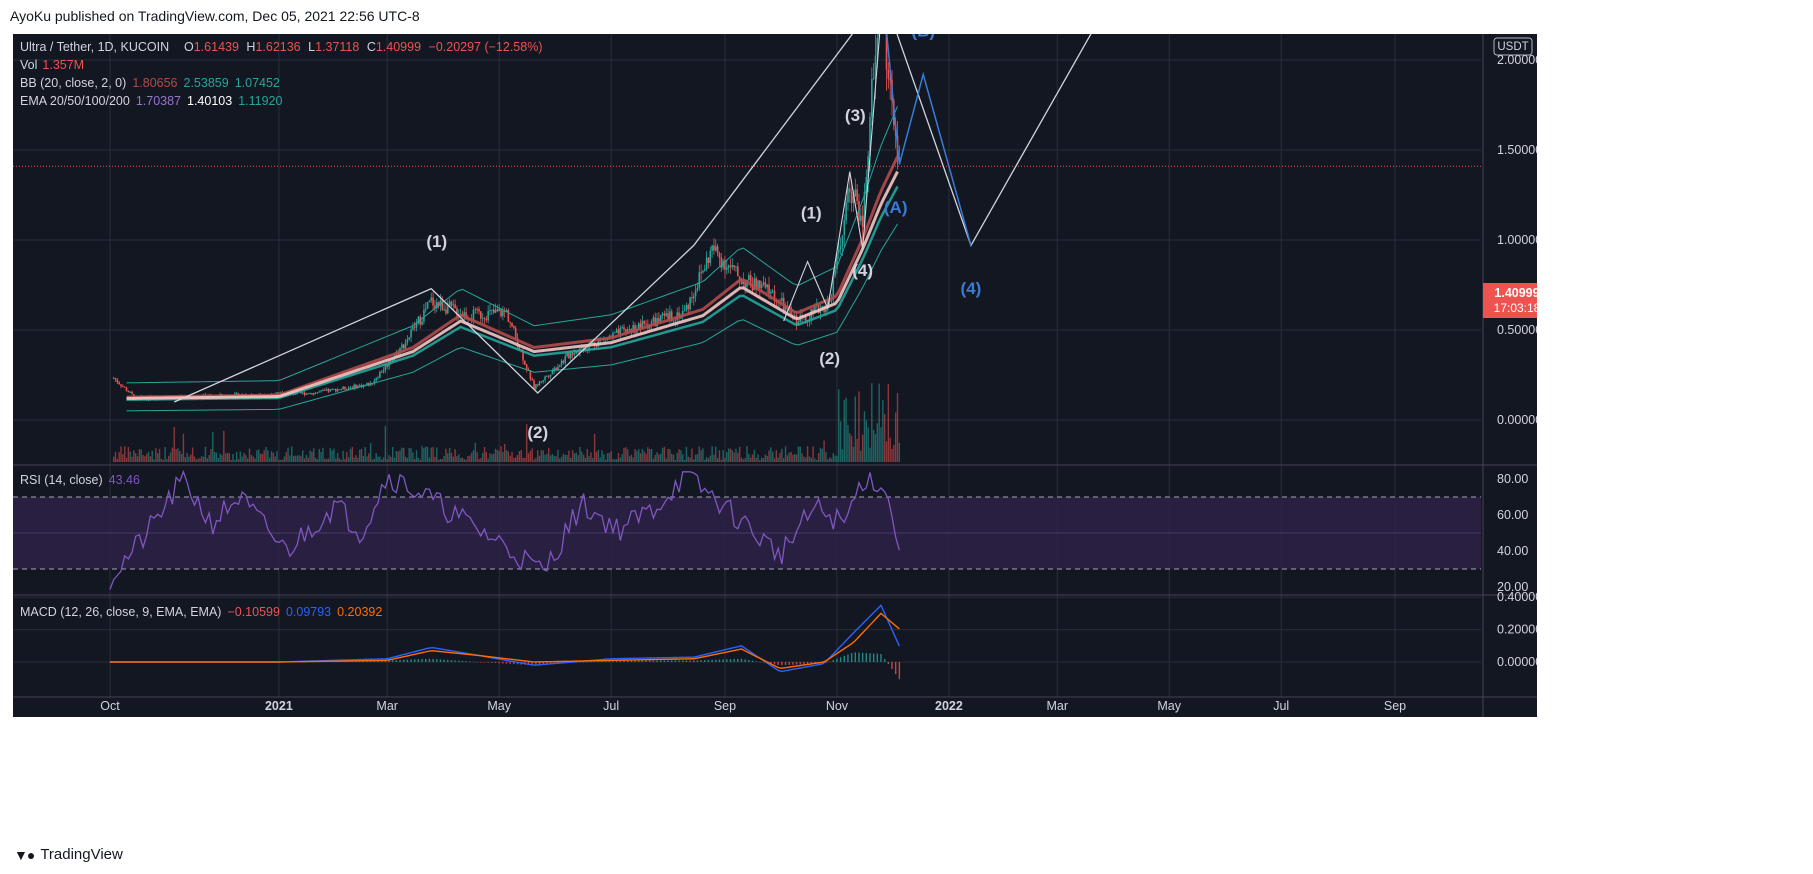  I want to click on time-tick-label: Nov, so click(837, 706).